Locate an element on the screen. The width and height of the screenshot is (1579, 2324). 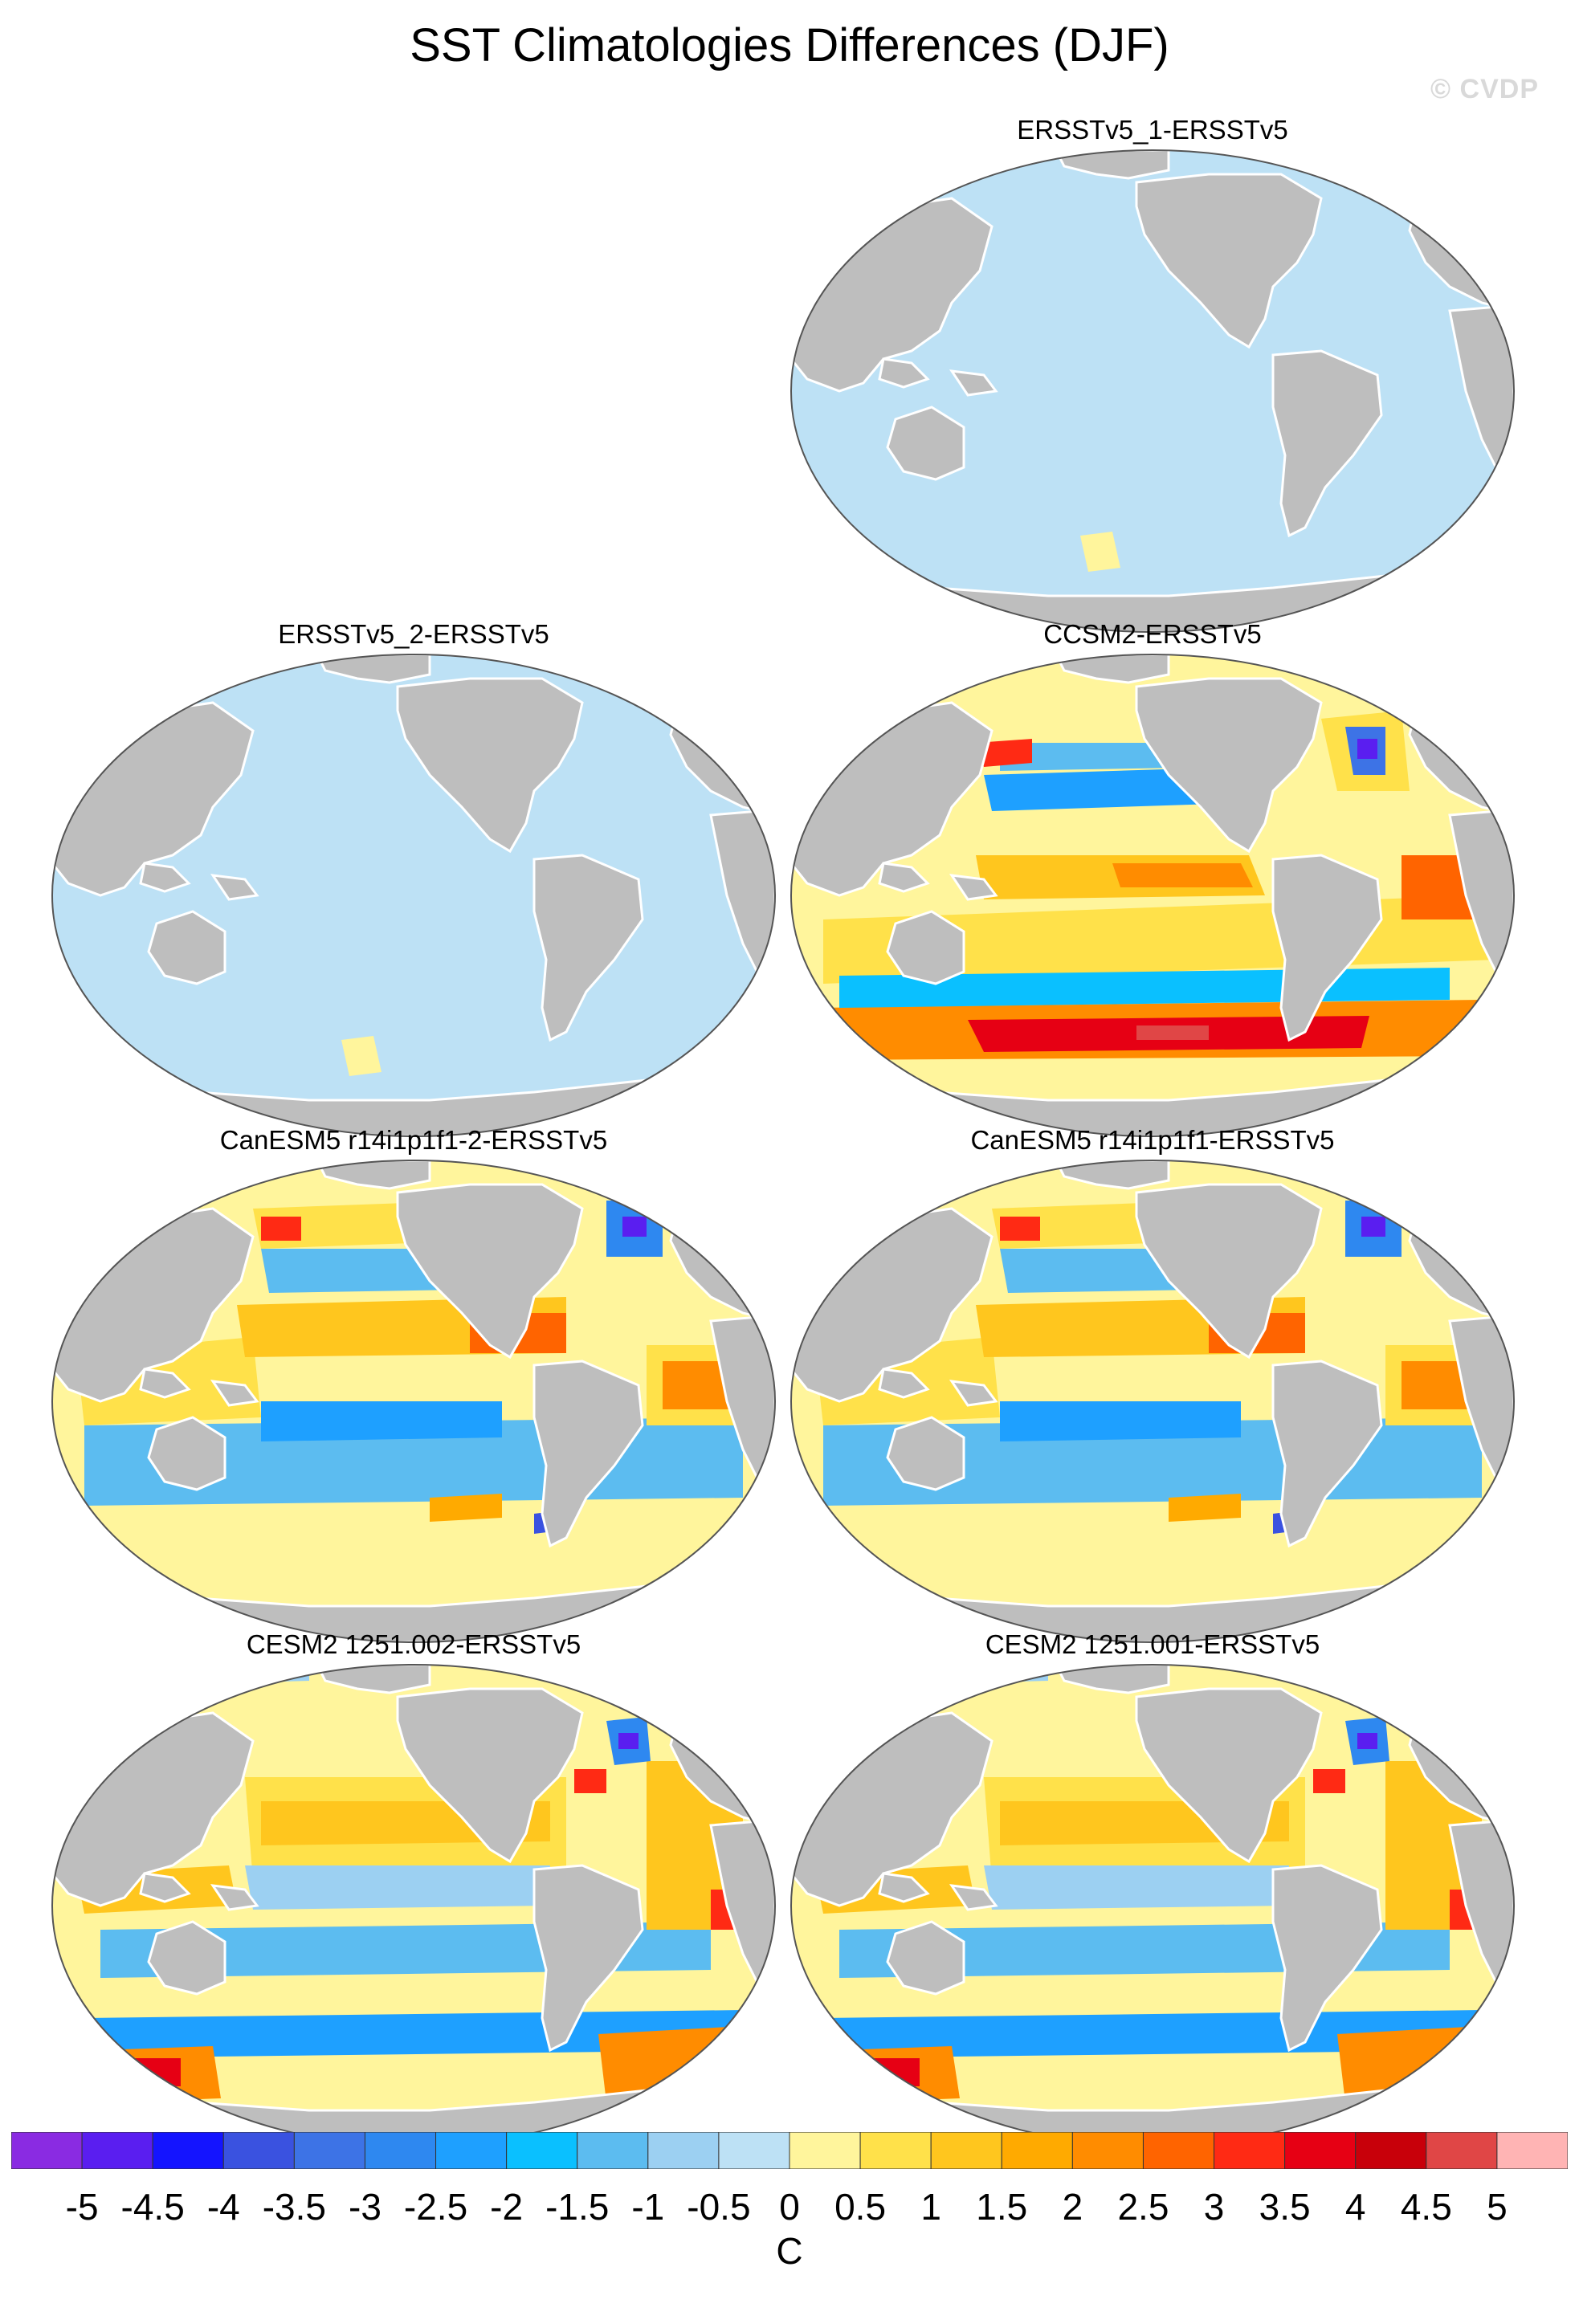
colorbar-tick-label: 4.5 is located at coordinates (1426, 2207).